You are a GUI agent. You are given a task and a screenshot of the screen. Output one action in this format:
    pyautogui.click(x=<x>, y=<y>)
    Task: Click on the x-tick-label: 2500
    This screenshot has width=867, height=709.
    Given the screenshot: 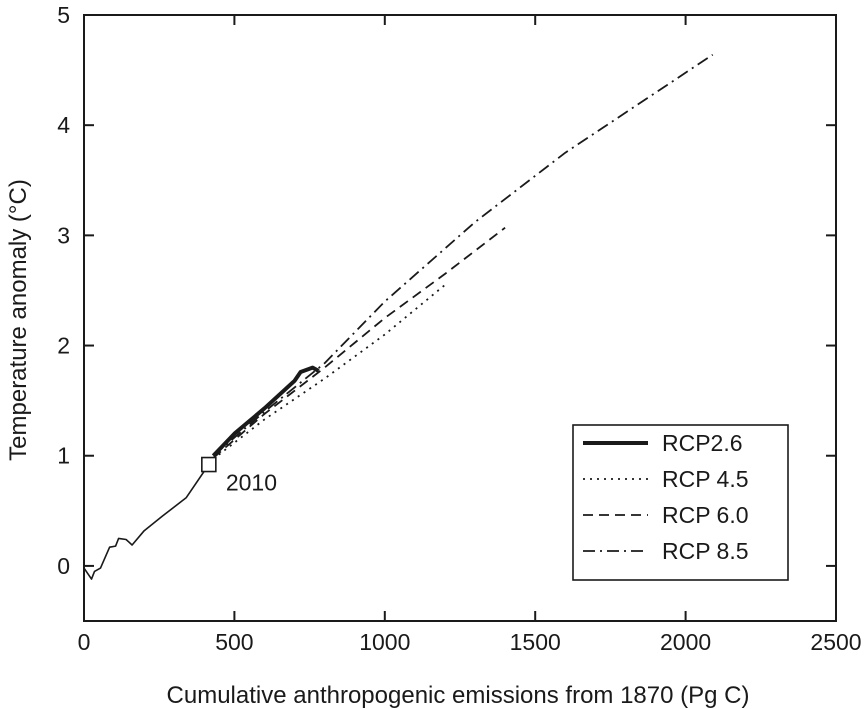 What is the action you would take?
    pyautogui.click(x=835, y=642)
    